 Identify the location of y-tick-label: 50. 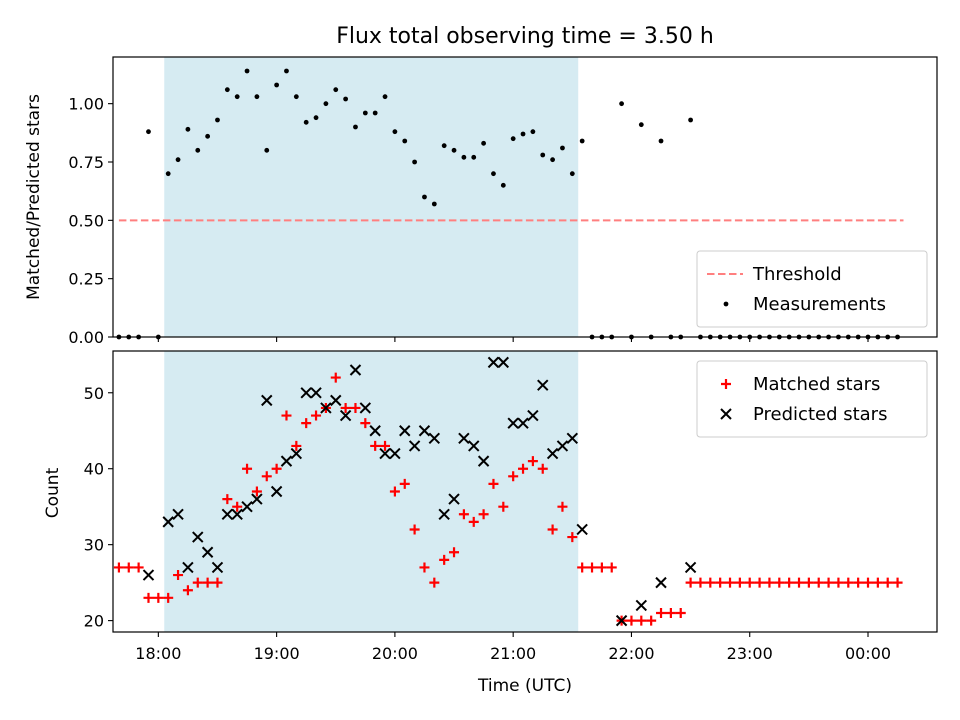
(94, 393).